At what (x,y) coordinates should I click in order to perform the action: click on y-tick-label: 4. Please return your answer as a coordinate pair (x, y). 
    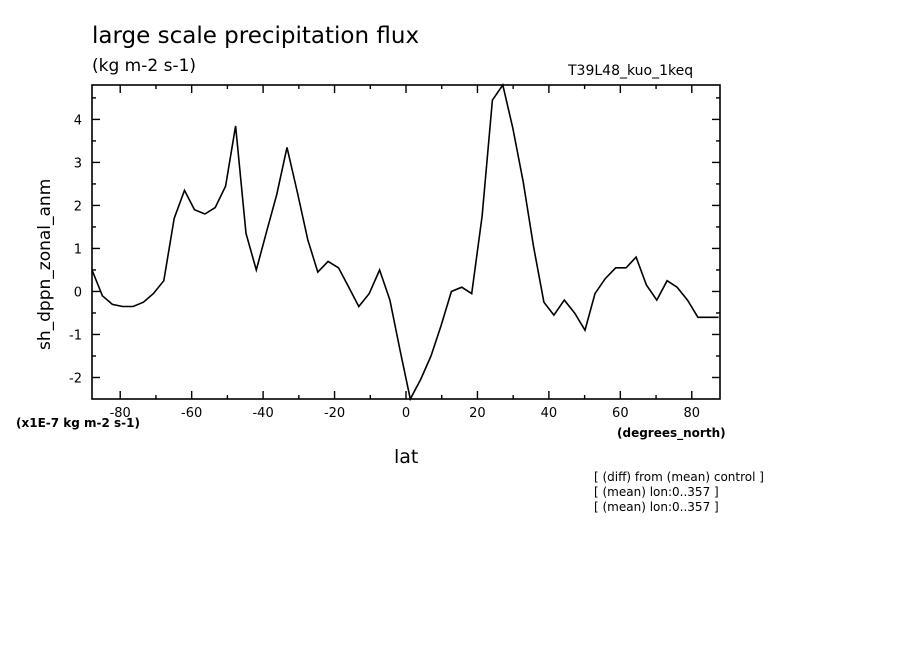
    Looking at the image, I should click on (78, 120).